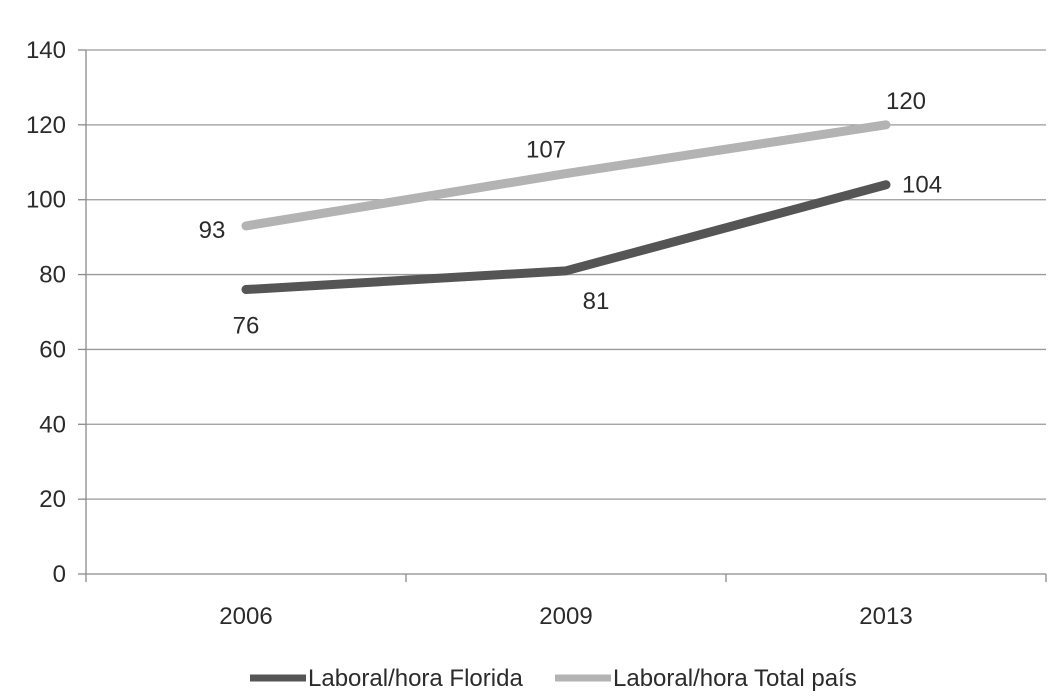 This screenshot has height=698, width=1049. What do you see at coordinates (56, 312) in the screenshot?
I see `y-axis: 0 20 40 60 80 100 120 140` at bounding box center [56, 312].